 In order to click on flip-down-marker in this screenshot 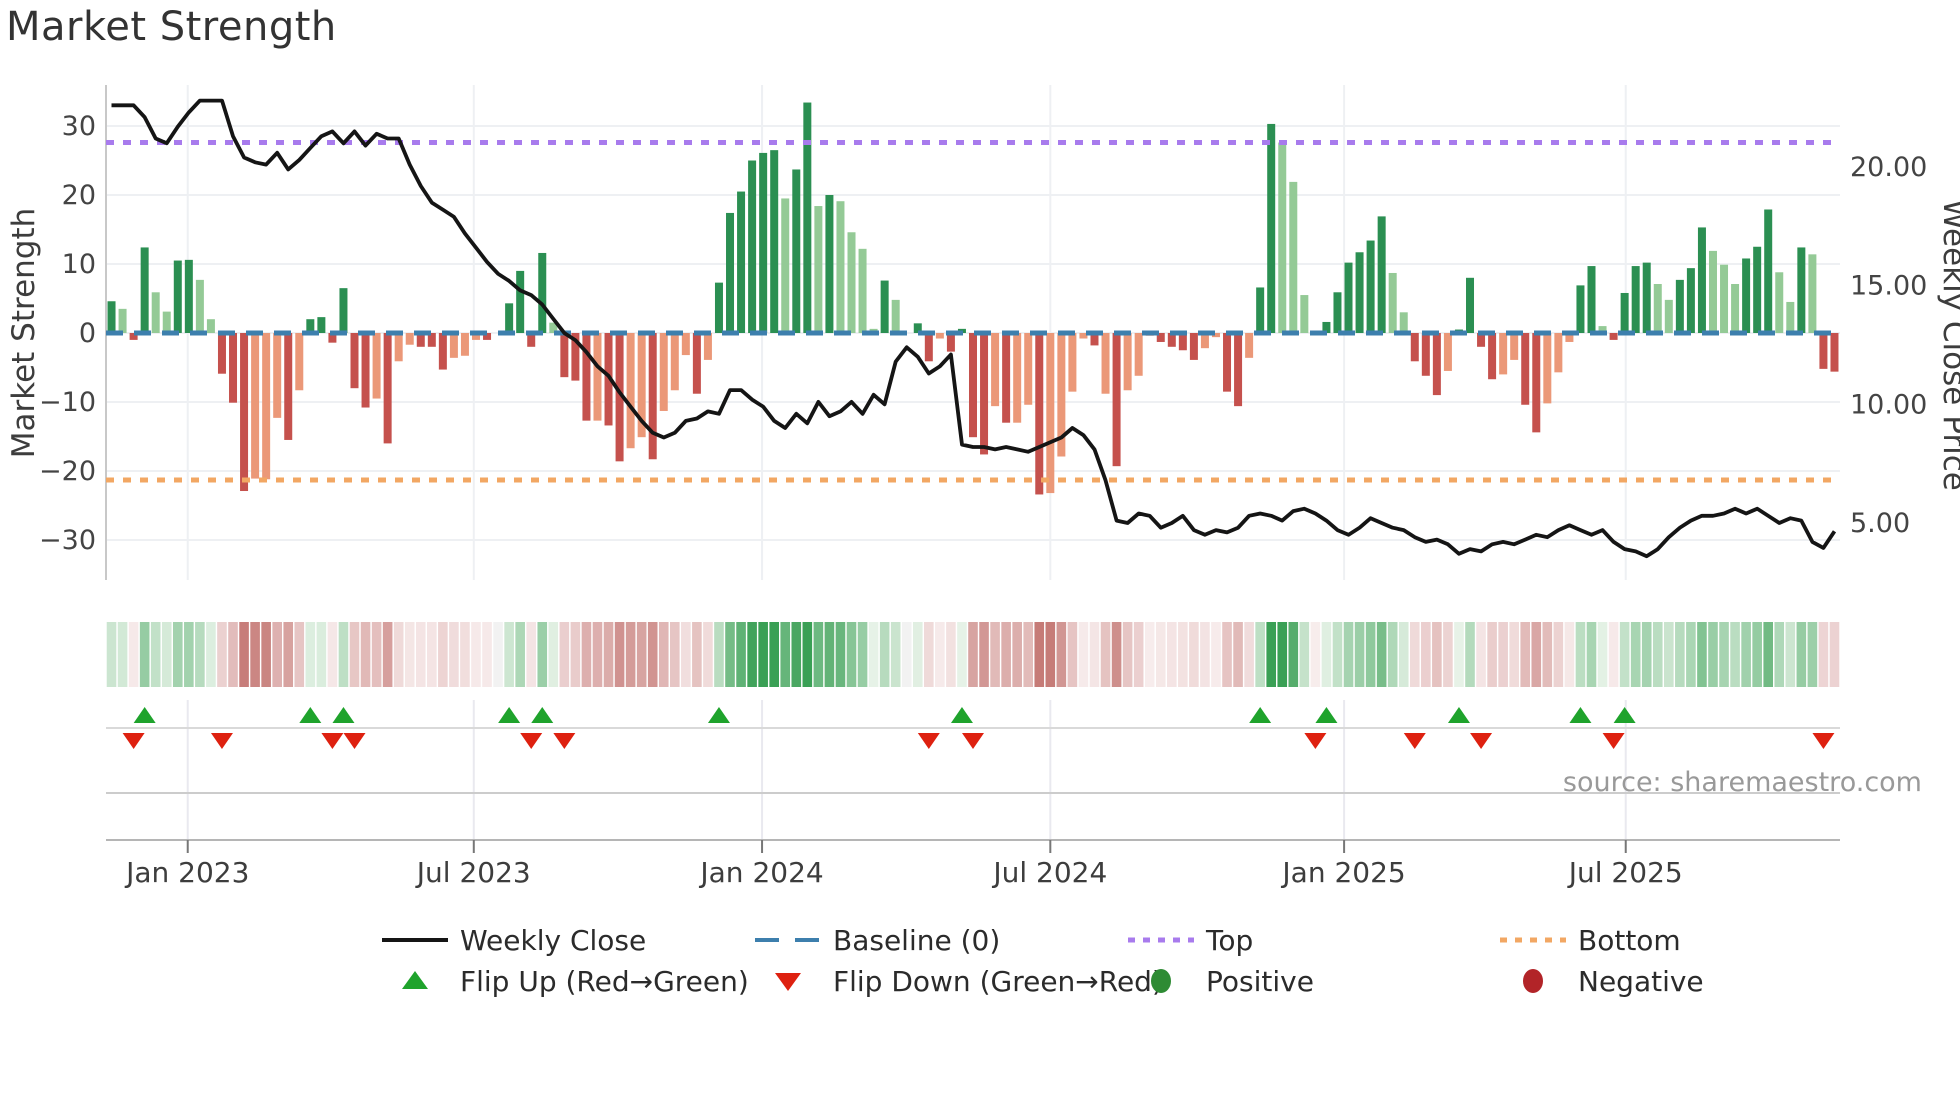, I will do `click(1613, 741)`.